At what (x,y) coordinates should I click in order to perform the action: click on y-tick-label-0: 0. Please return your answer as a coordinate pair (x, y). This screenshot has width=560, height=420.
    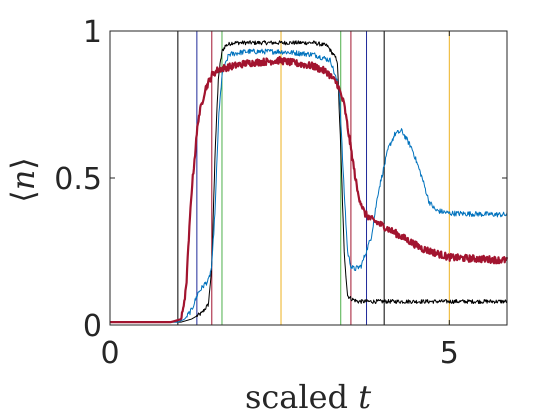
    Looking at the image, I should click on (92, 326).